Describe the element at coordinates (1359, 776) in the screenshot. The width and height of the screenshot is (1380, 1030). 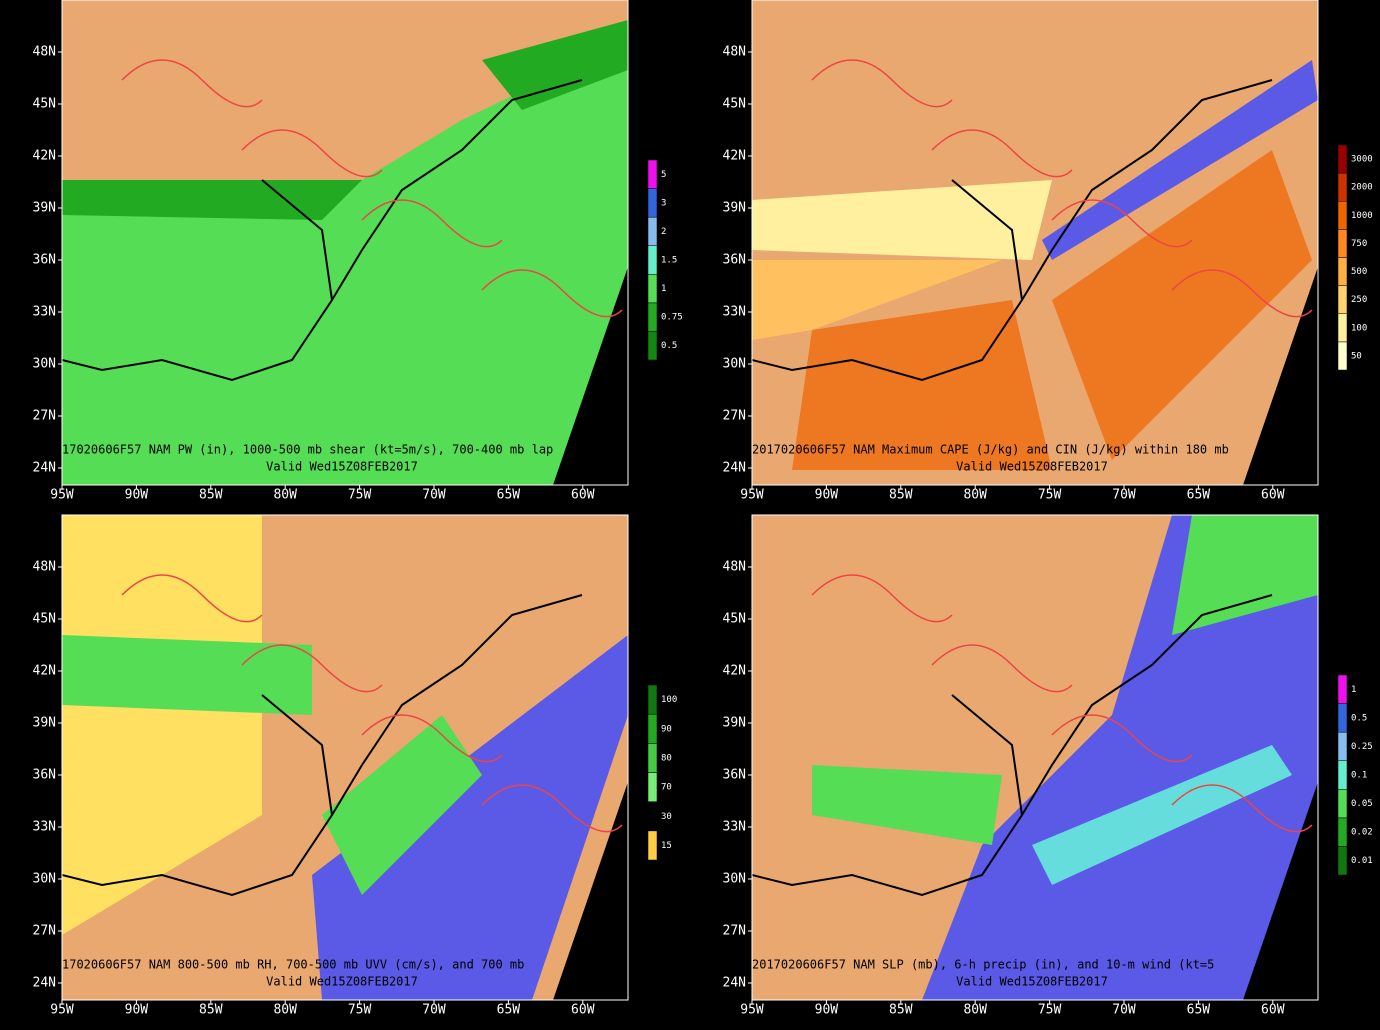
I see `colorbar-label: 0.1` at that location.